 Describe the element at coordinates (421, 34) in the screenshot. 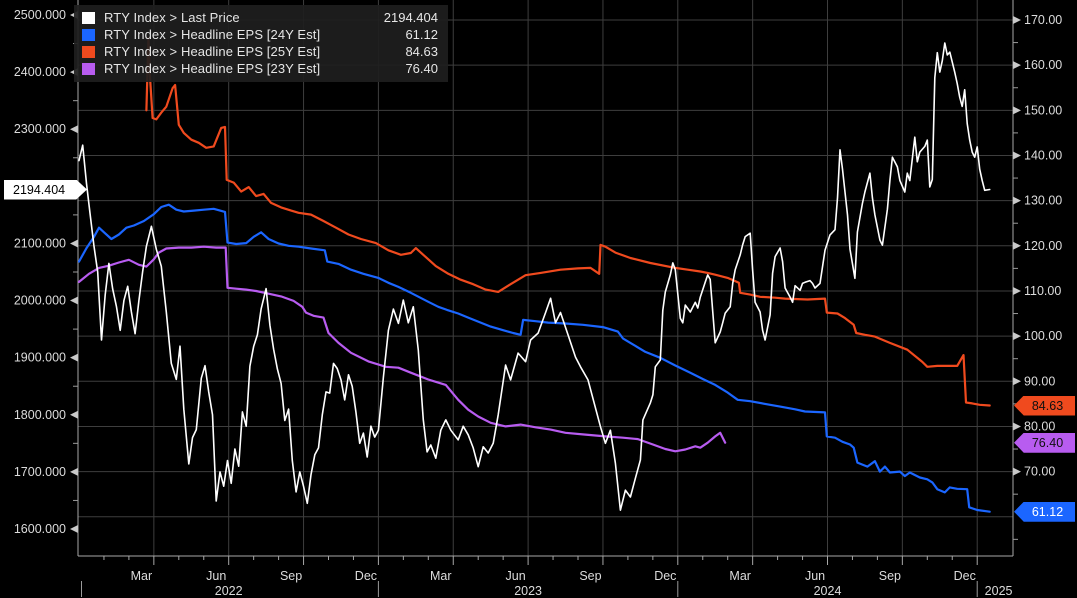

I see `legend-series-value: 61.12` at that location.